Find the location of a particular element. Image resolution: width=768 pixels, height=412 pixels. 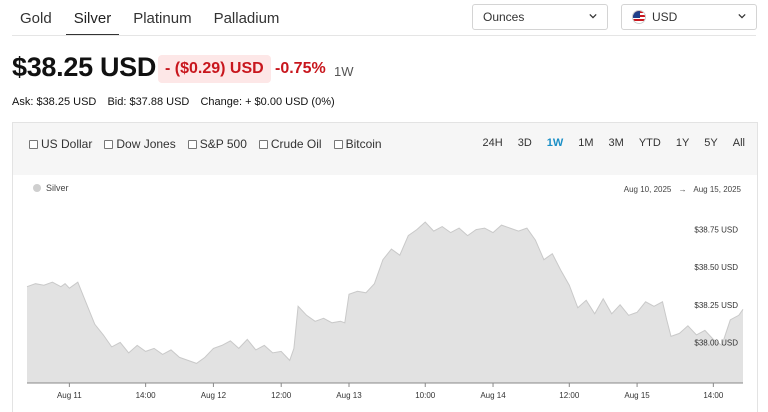

date-range-from: Aug 10, 2025 is located at coordinates (647, 189).